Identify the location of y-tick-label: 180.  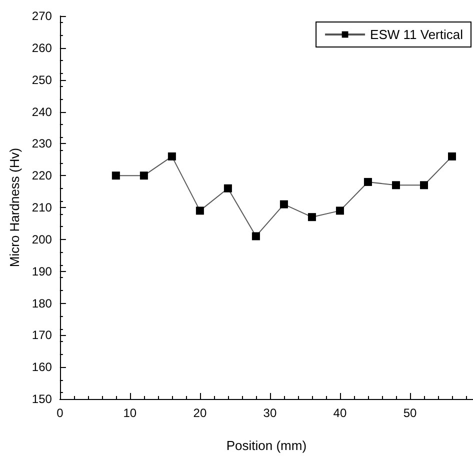
(42, 303).